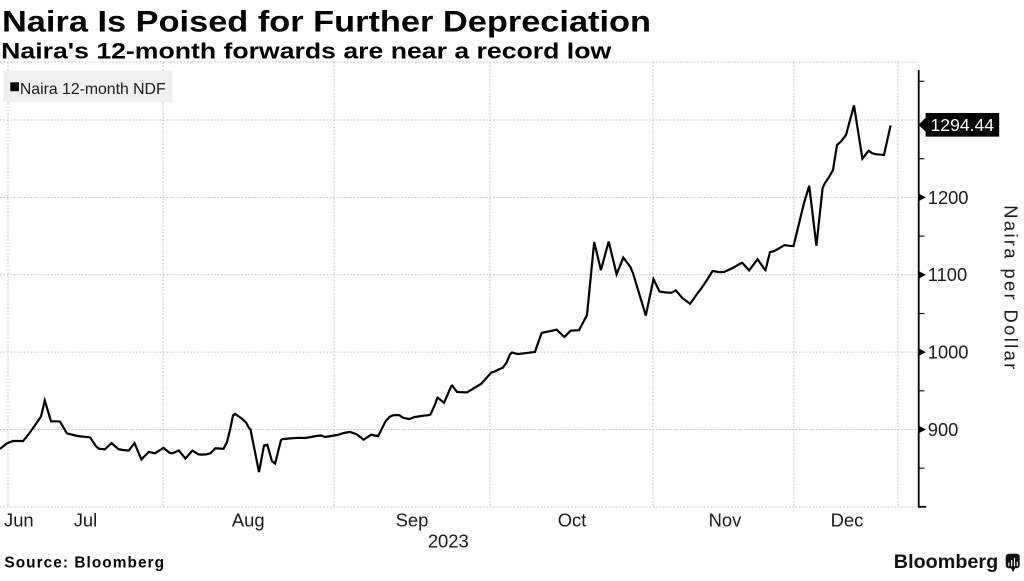 This screenshot has height=581, width=1024. Describe the element at coordinates (963, 125) in the screenshot. I see `svg-text: 1294.44` at that location.